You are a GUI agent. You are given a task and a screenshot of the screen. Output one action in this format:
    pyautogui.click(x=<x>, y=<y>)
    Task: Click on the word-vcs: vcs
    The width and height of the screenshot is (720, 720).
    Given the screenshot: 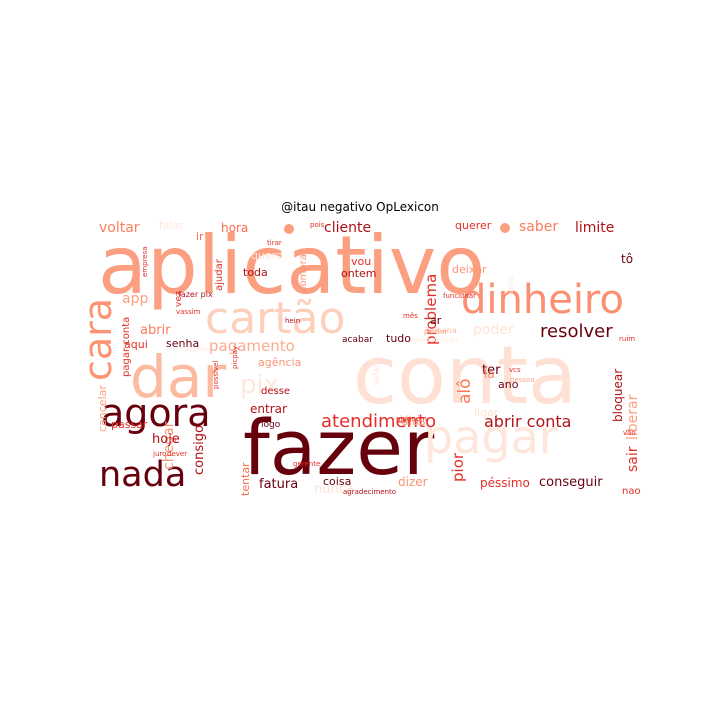 What is the action you would take?
    pyautogui.click(x=515, y=370)
    